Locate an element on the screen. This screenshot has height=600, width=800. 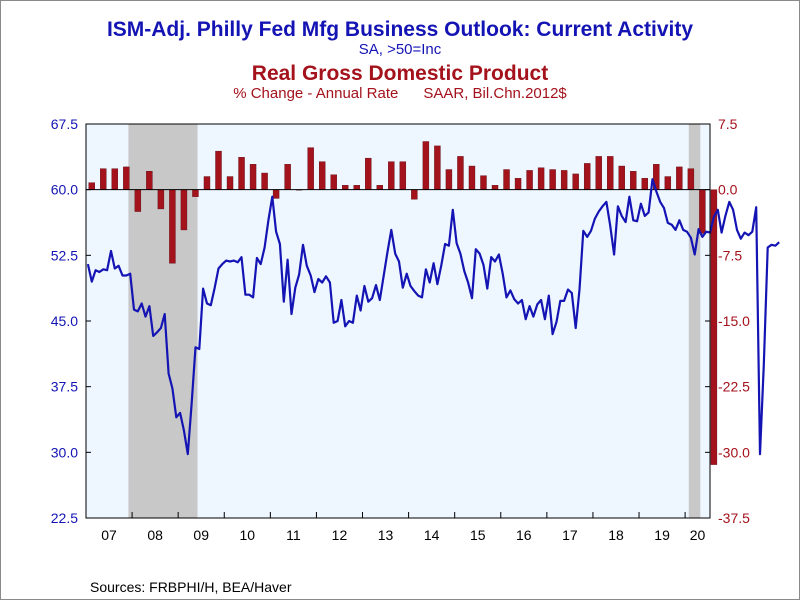
x-tick-label-14: 14 is located at coordinates (432, 535).